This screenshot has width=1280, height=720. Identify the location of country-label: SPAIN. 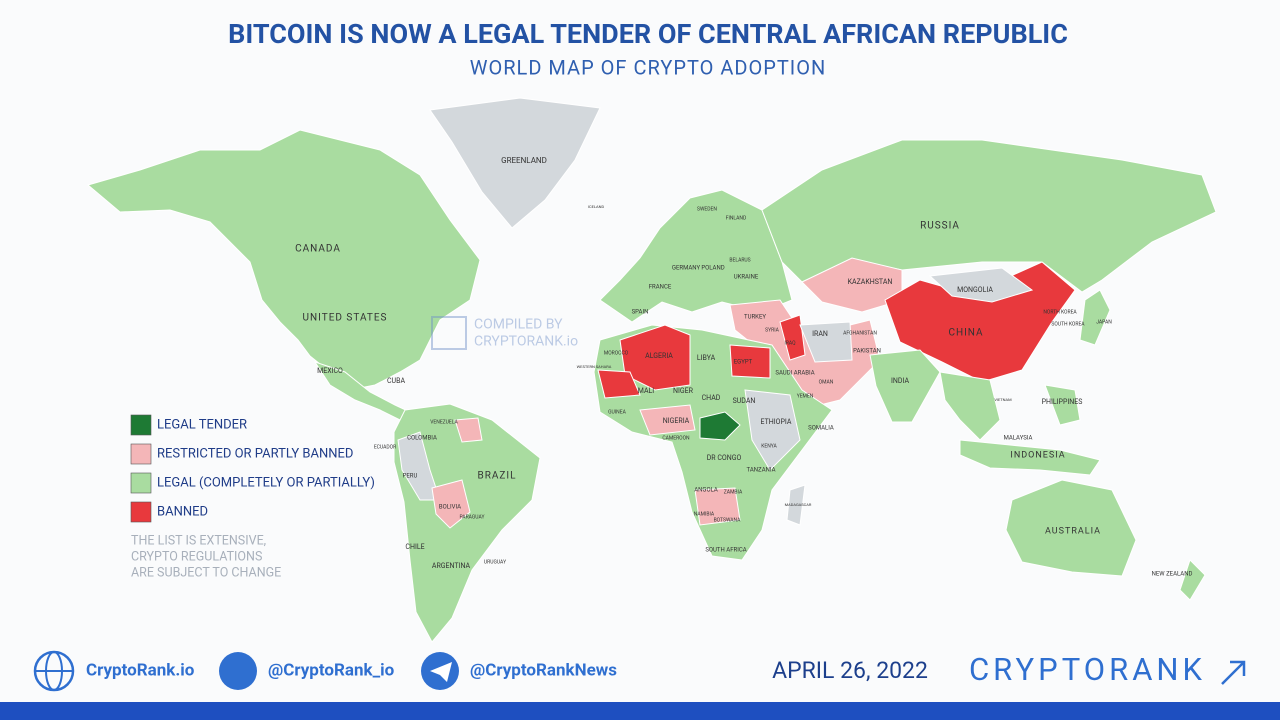
(640, 312).